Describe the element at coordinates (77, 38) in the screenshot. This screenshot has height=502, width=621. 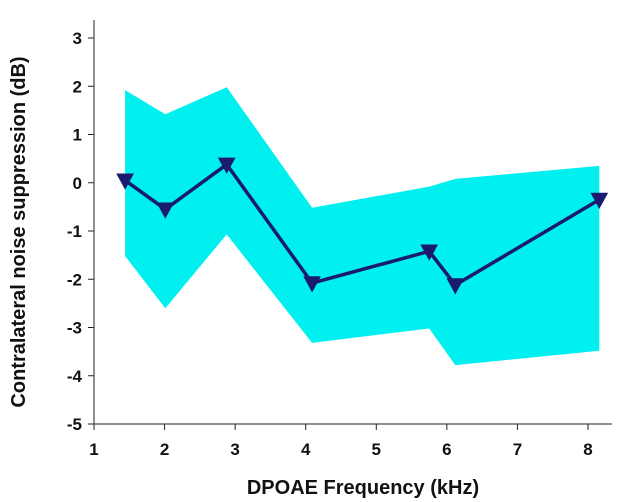
I see `y-tick-label: 3` at that location.